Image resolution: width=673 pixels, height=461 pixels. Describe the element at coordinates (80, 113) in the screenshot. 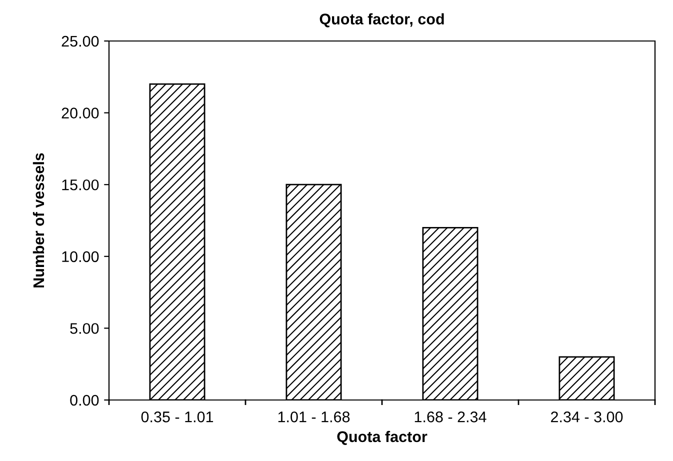

I see `y-tick-label: 20.00` at that location.